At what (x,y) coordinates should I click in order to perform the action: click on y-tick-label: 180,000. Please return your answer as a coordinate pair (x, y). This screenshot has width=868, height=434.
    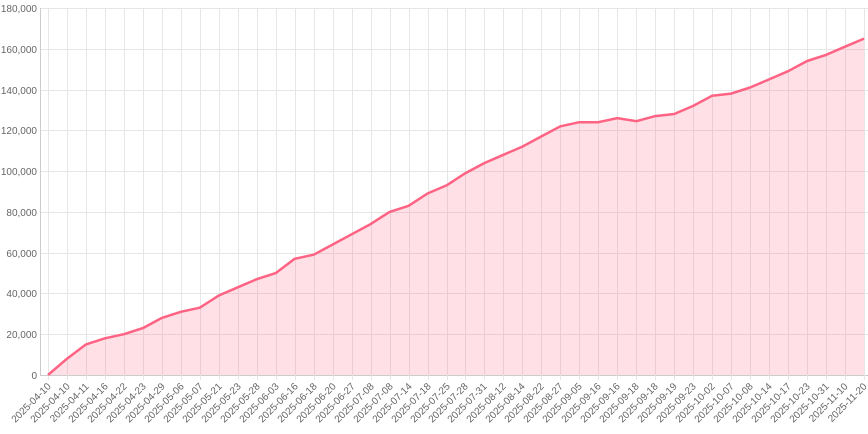
    Looking at the image, I should click on (19, 9).